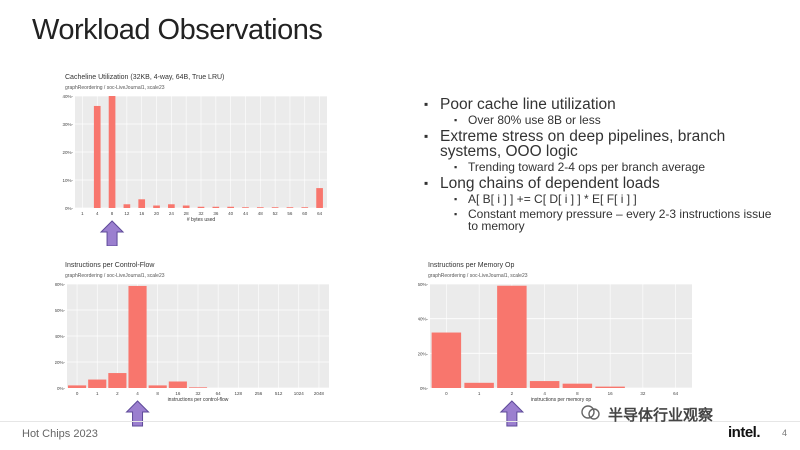  I want to click on x-tick-label: 56, so click(290, 213).